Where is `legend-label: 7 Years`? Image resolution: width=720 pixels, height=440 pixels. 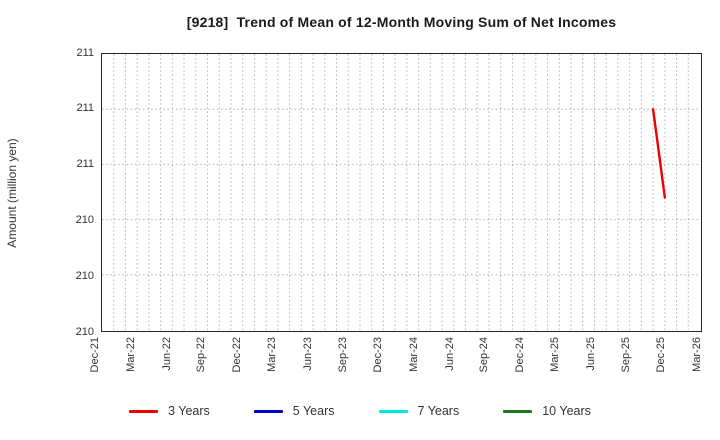 legend-label: 7 Years is located at coordinates (438, 411).